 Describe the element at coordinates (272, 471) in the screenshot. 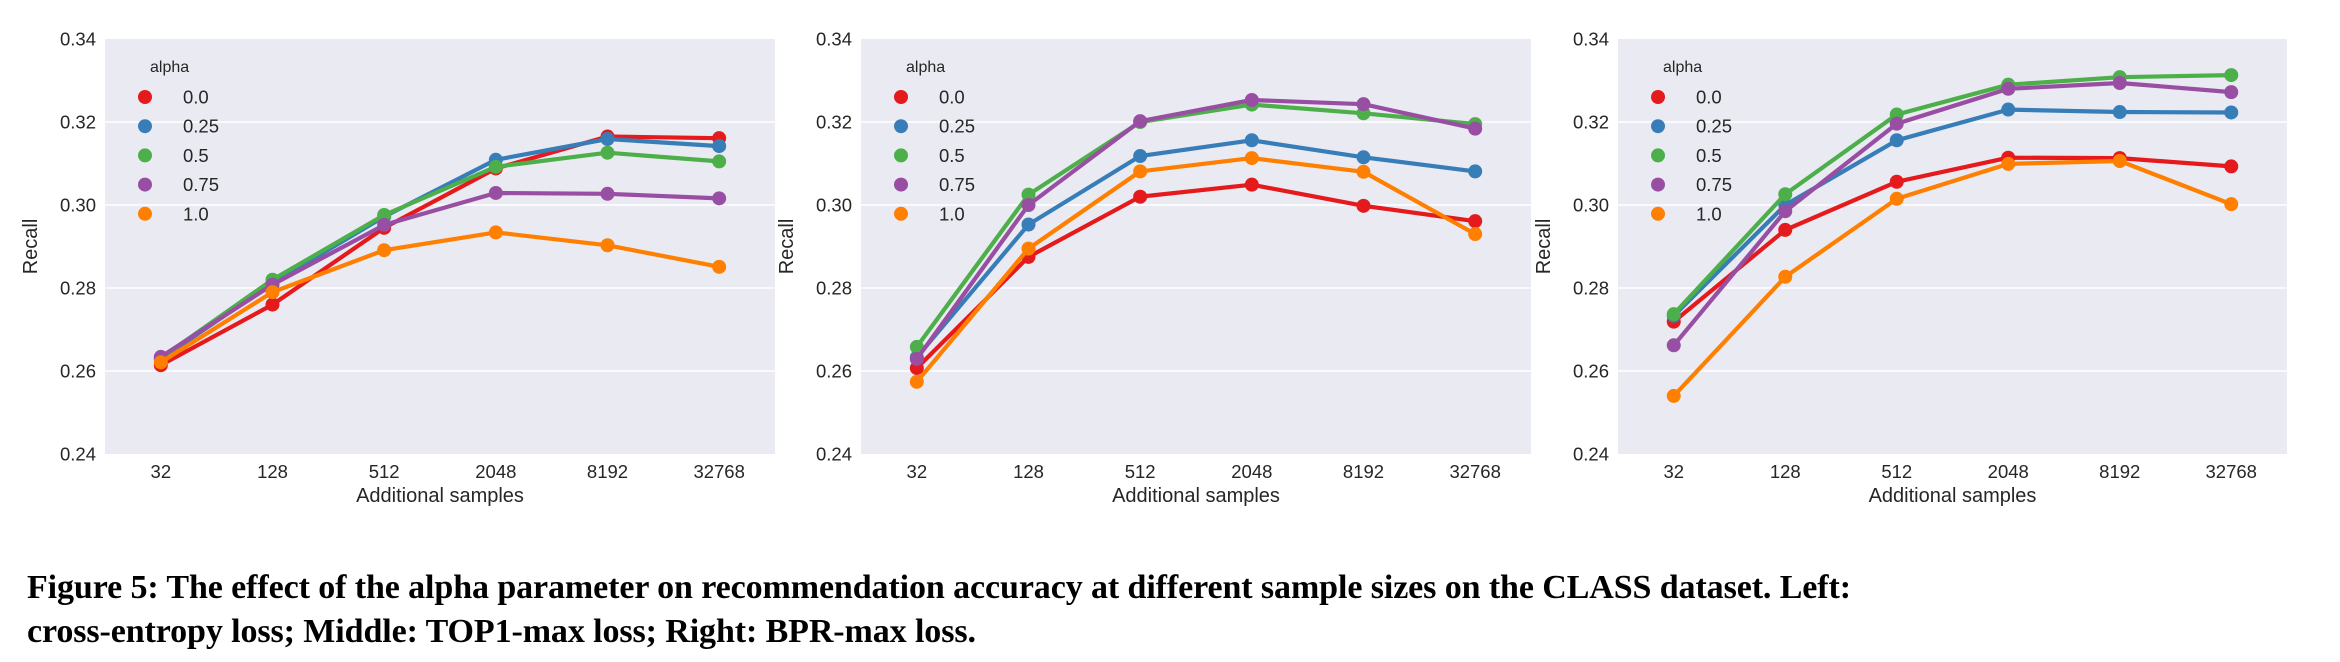

I see `x-tick-label: 128` at that location.